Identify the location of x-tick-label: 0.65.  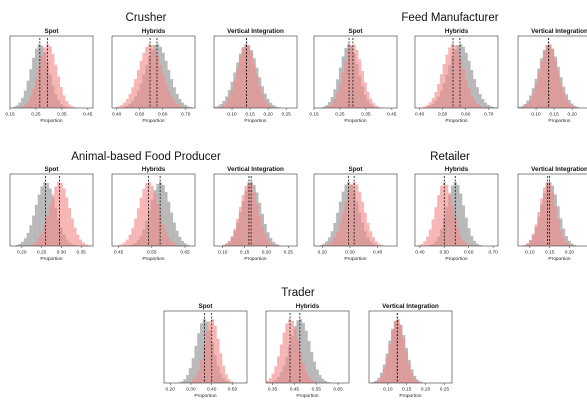
(185, 253).